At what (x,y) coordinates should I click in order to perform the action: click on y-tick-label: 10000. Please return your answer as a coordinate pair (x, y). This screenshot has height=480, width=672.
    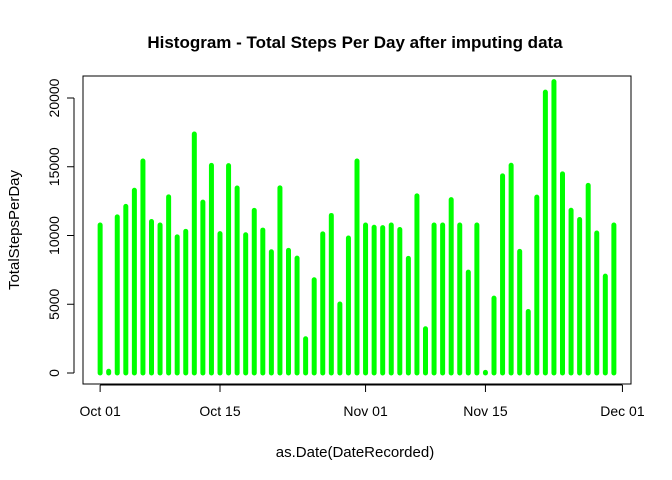
    Looking at the image, I should click on (54, 235).